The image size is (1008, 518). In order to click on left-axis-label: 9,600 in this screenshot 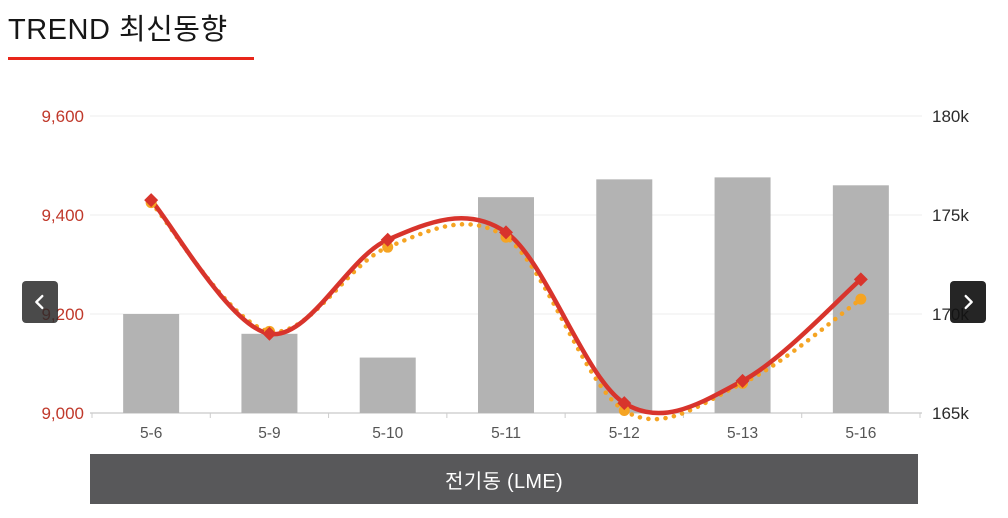, I will do `click(62, 116)`.